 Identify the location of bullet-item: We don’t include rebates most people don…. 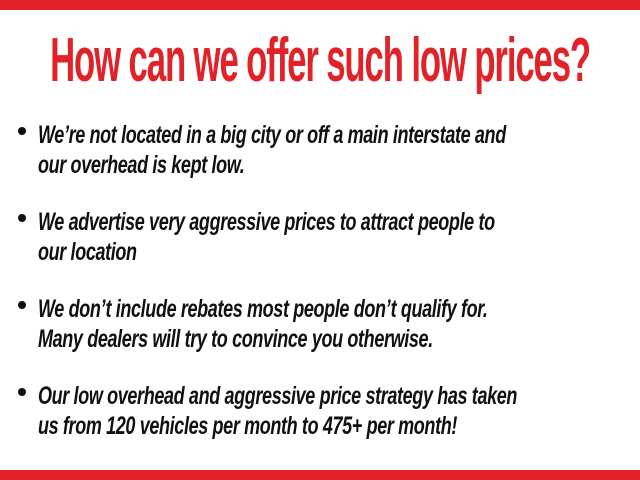
(320, 324).